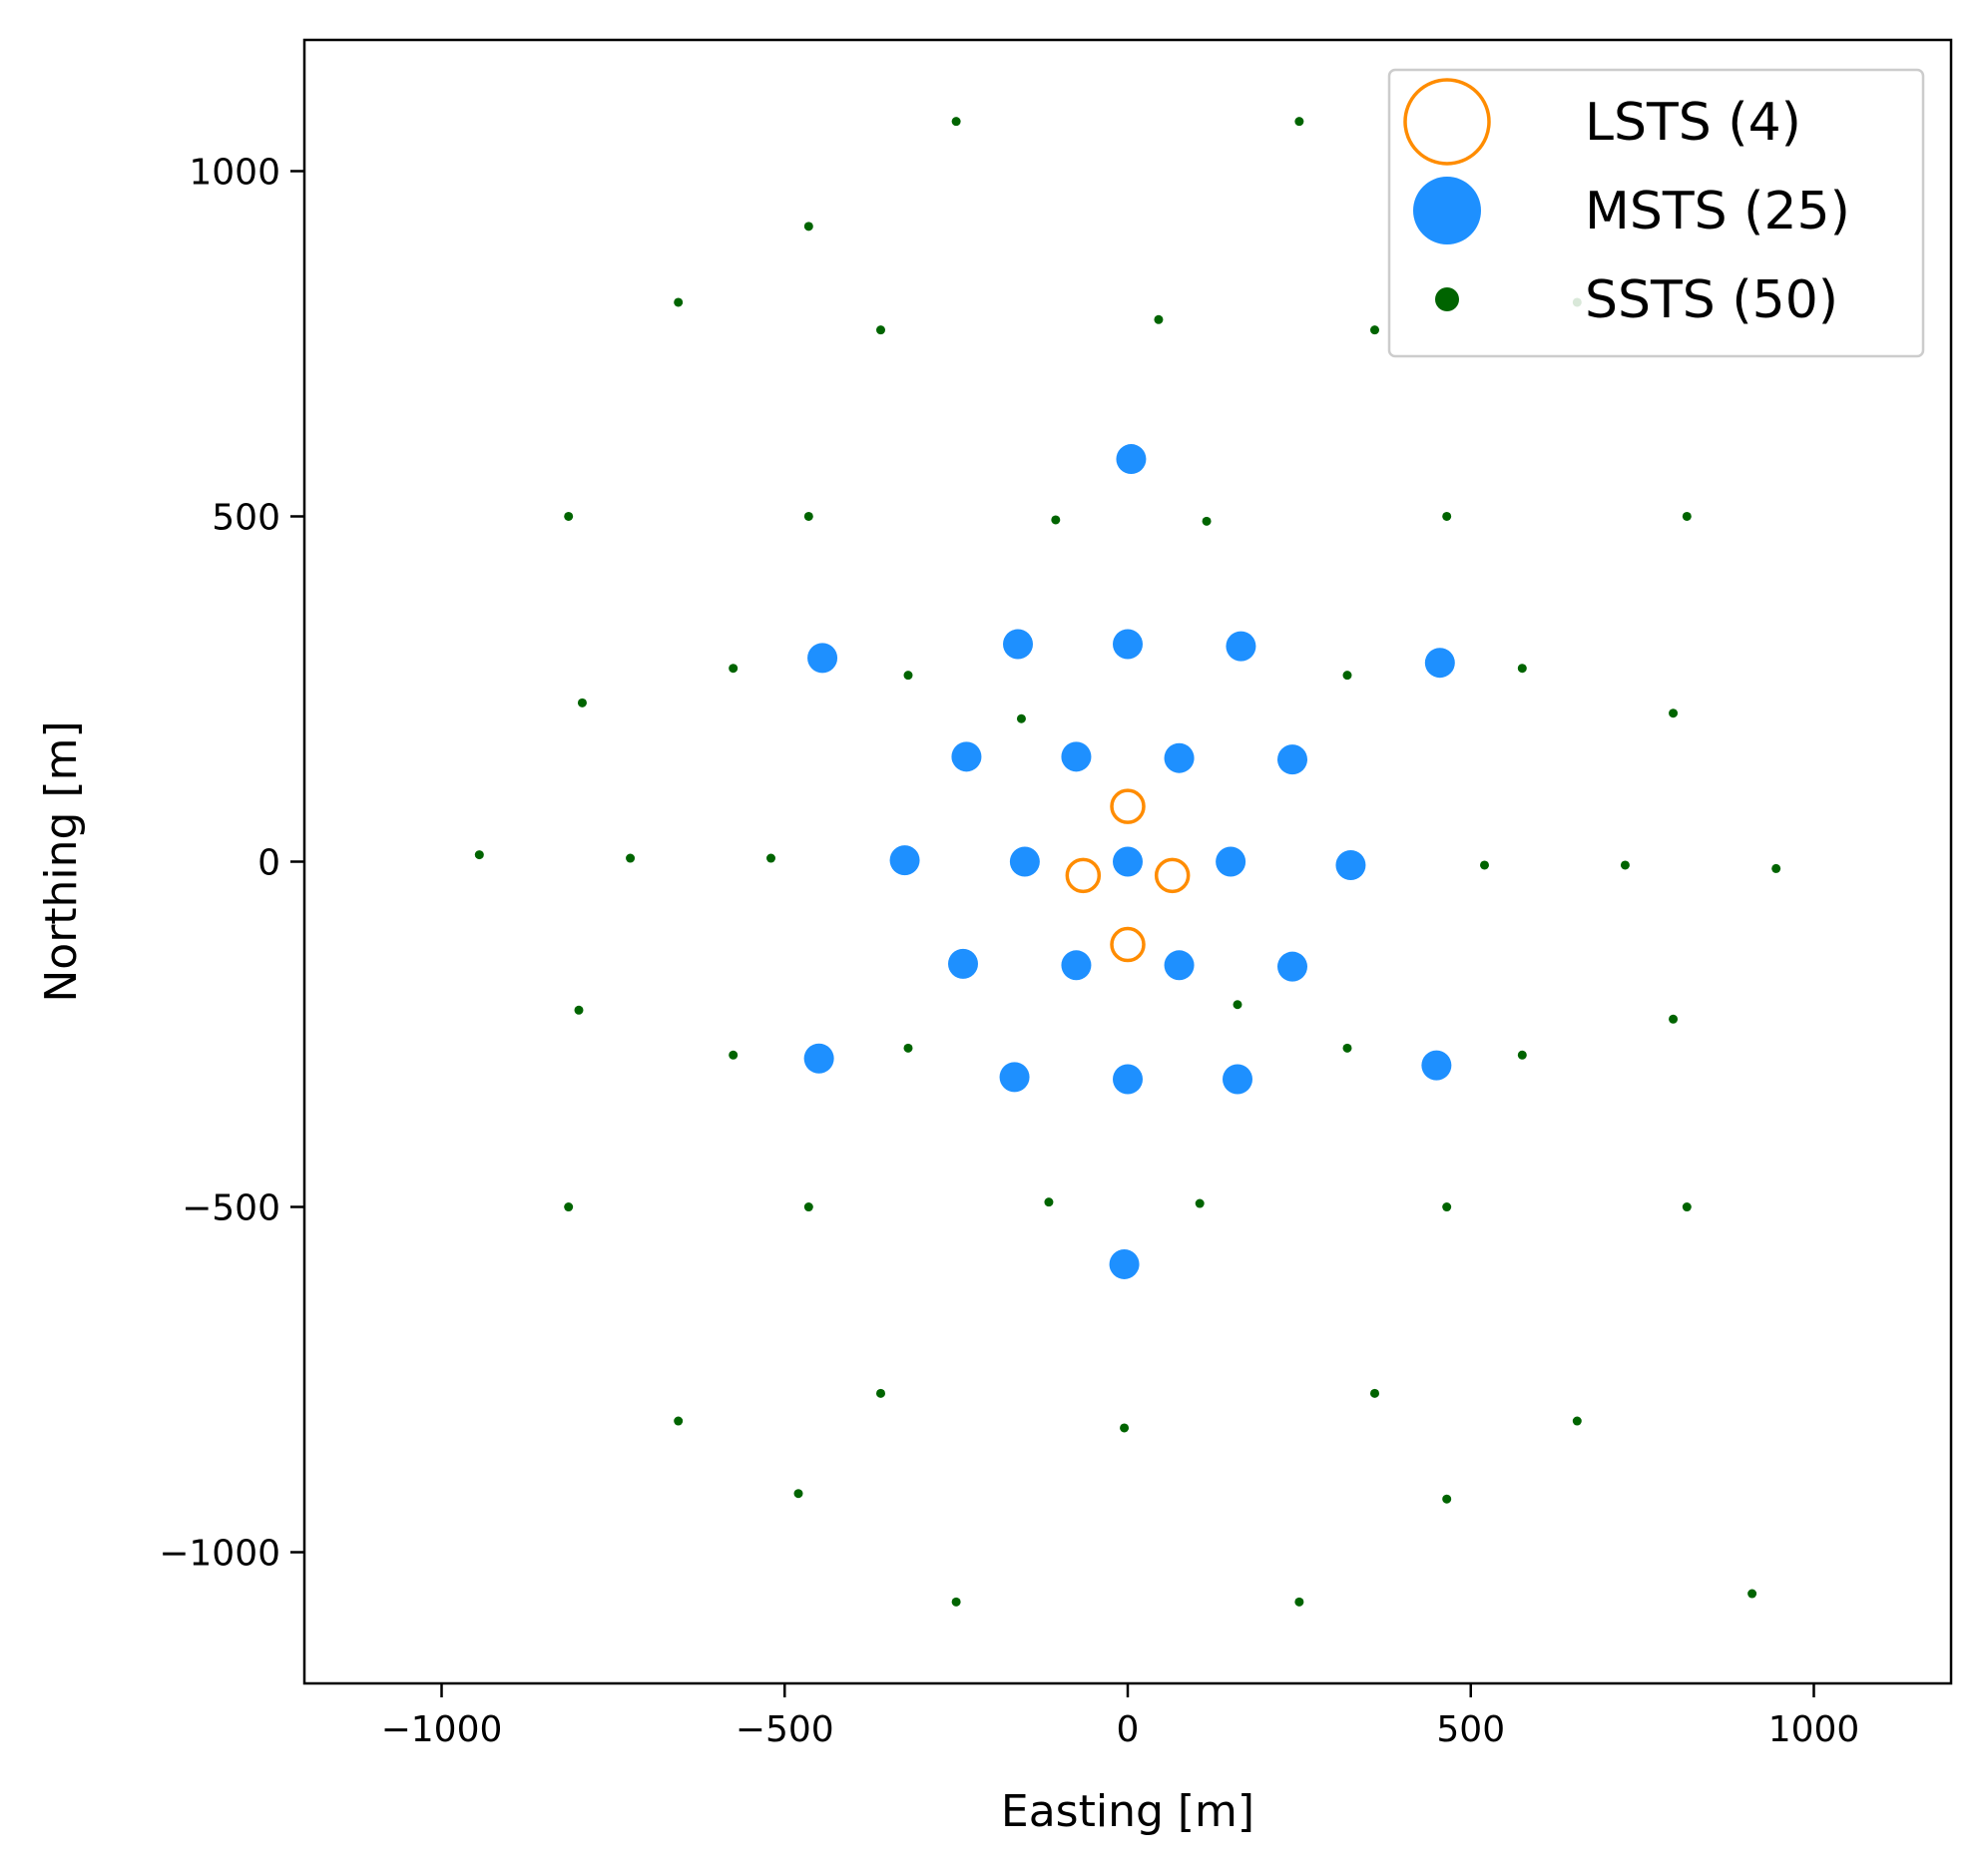 This screenshot has height=1876, width=1984. What do you see at coordinates (1127, 1811) in the screenshot?
I see `x-axis-label: Easting [m]` at bounding box center [1127, 1811].